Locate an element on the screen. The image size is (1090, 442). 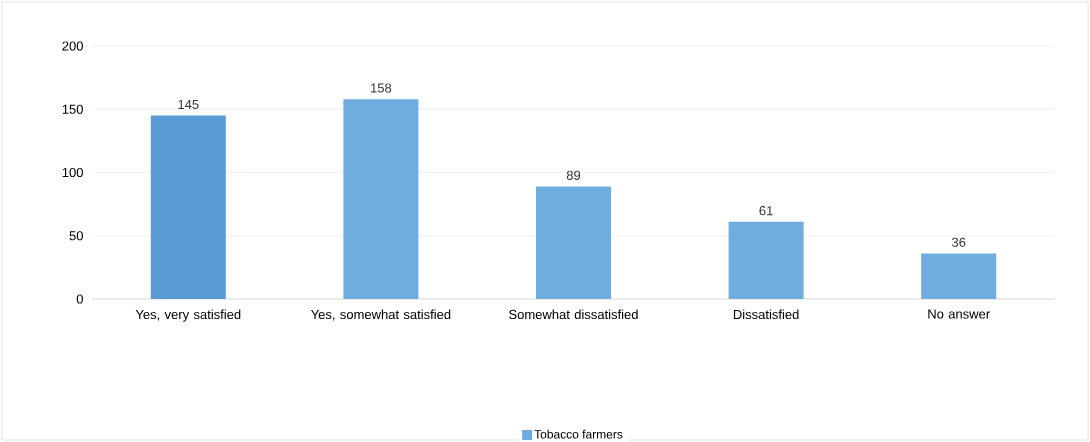
y-tick-label: 0 is located at coordinates (79, 299).